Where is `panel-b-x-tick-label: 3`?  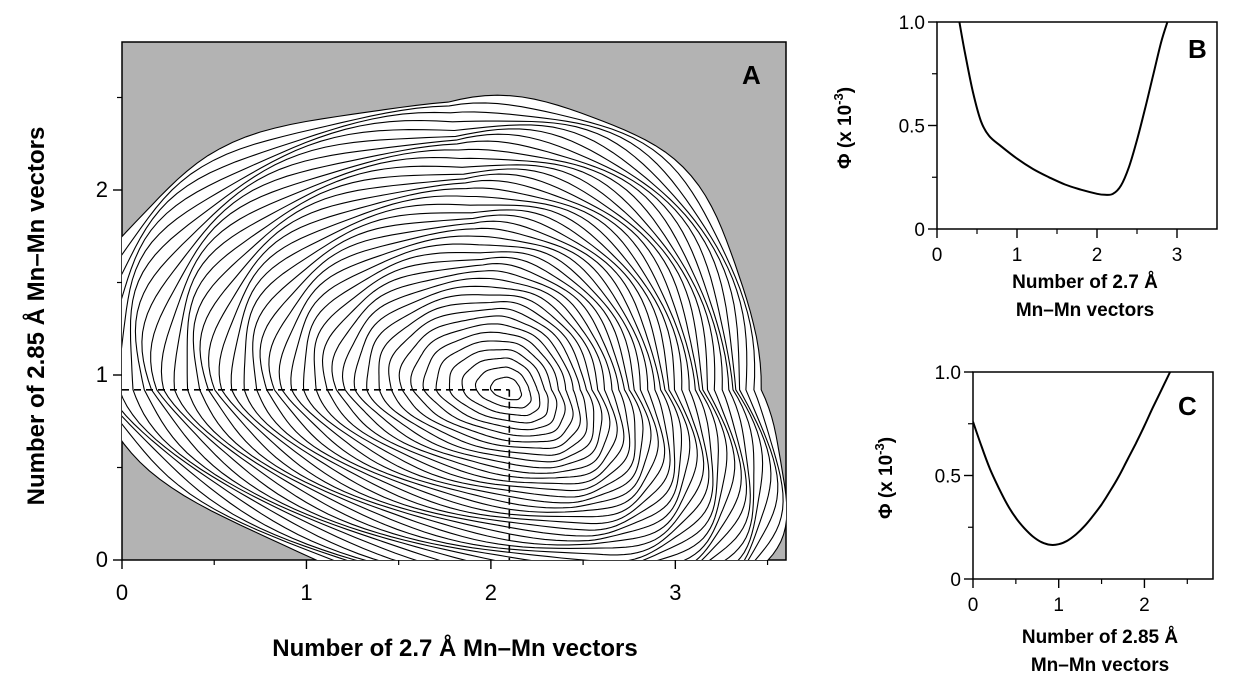
panel-b-x-tick-label: 3 is located at coordinates (1177, 255).